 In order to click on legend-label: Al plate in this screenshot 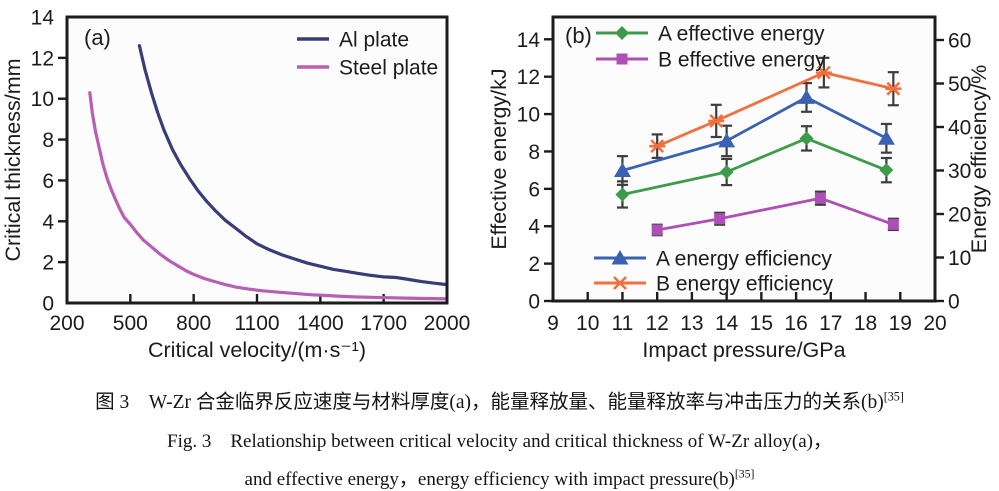, I will do `click(374, 40)`.